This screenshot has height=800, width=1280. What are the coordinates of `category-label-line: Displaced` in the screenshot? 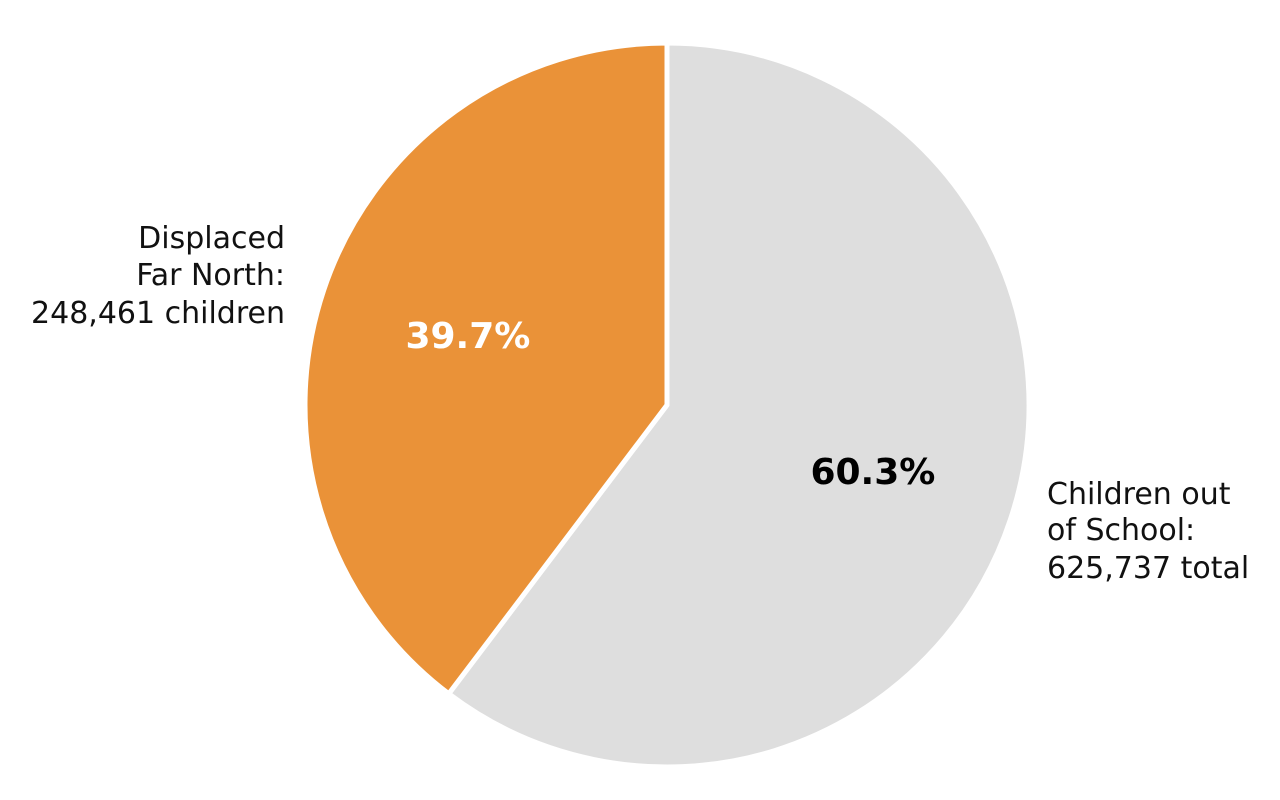 It's located at (211, 238).